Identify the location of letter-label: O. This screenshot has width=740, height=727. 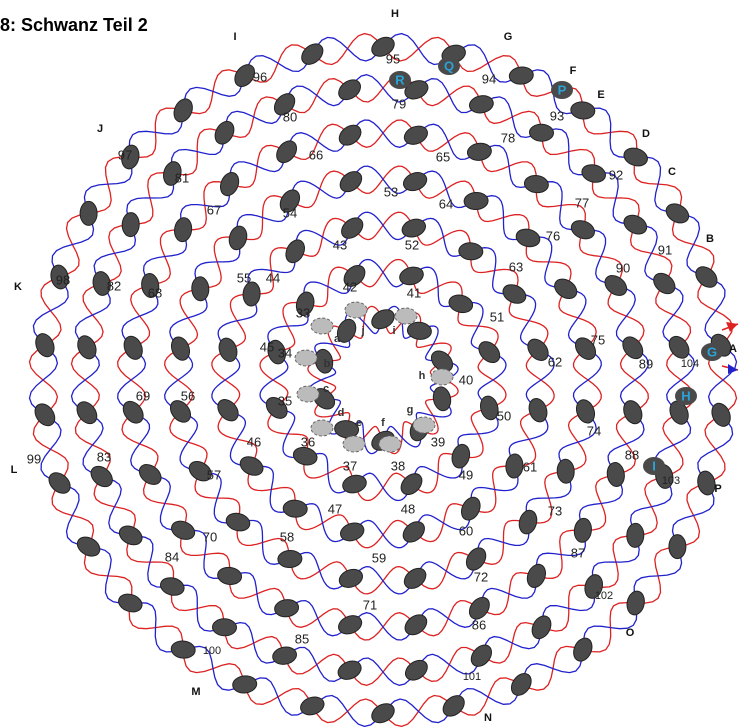
(630, 633).